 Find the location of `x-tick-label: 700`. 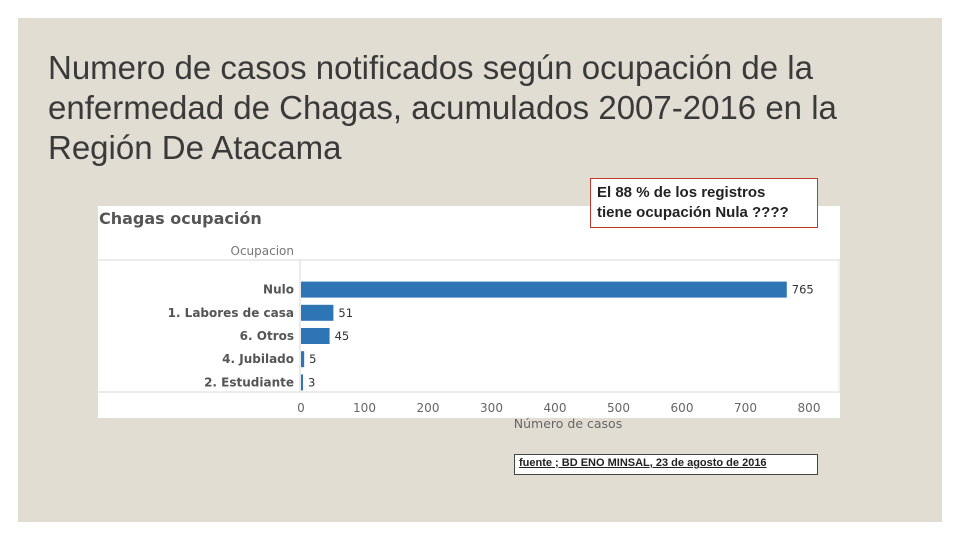

x-tick-label: 700 is located at coordinates (745, 408).